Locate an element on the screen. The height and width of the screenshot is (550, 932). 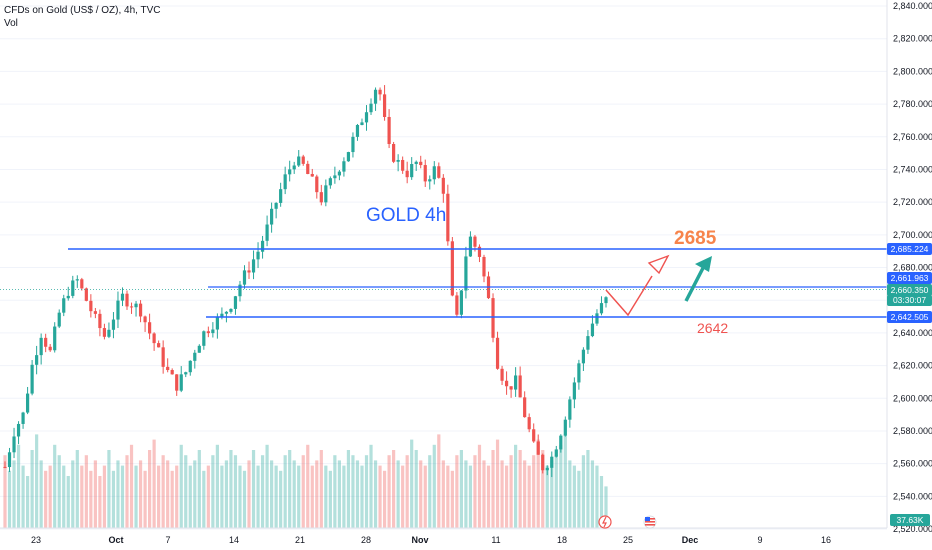
y-tick-label: 2,560.000 is located at coordinates (912, 464).